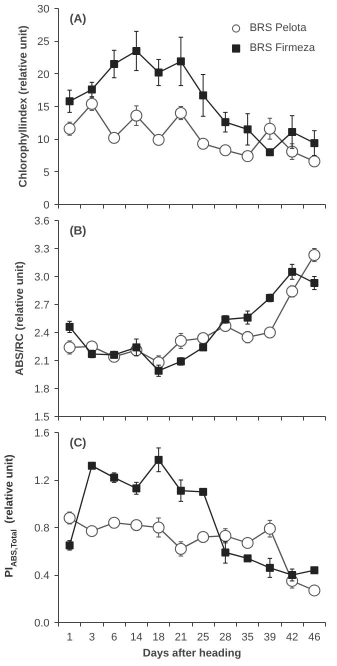 The image size is (337, 666). I want to click on y-axis-title: PIABS,Total (relative unit), so click(11, 516).